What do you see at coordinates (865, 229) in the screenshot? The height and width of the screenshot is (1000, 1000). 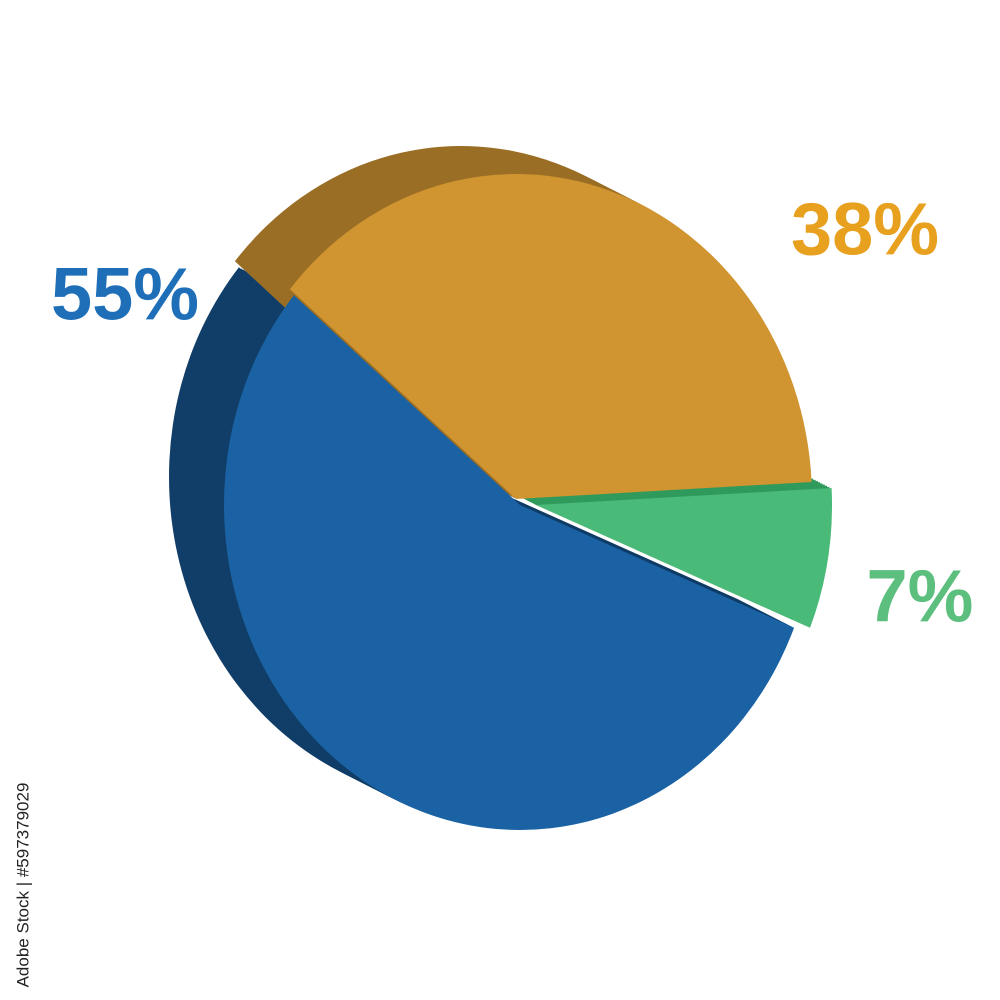 I see `value-label: 38%` at bounding box center [865, 229].